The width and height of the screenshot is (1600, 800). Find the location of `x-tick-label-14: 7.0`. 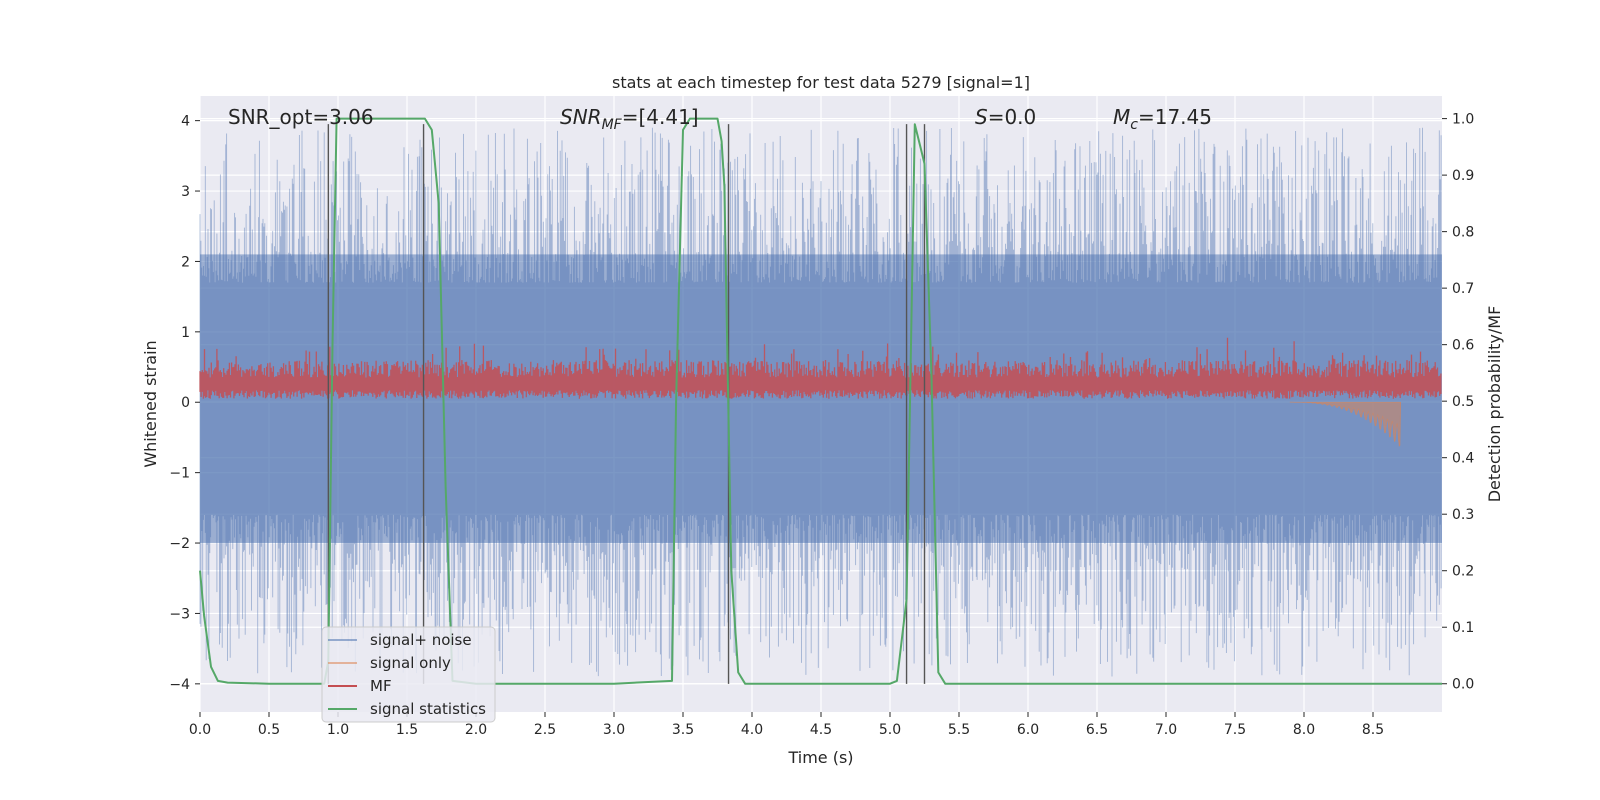

x-tick-label-14: 7.0 is located at coordinates (1166, 730).